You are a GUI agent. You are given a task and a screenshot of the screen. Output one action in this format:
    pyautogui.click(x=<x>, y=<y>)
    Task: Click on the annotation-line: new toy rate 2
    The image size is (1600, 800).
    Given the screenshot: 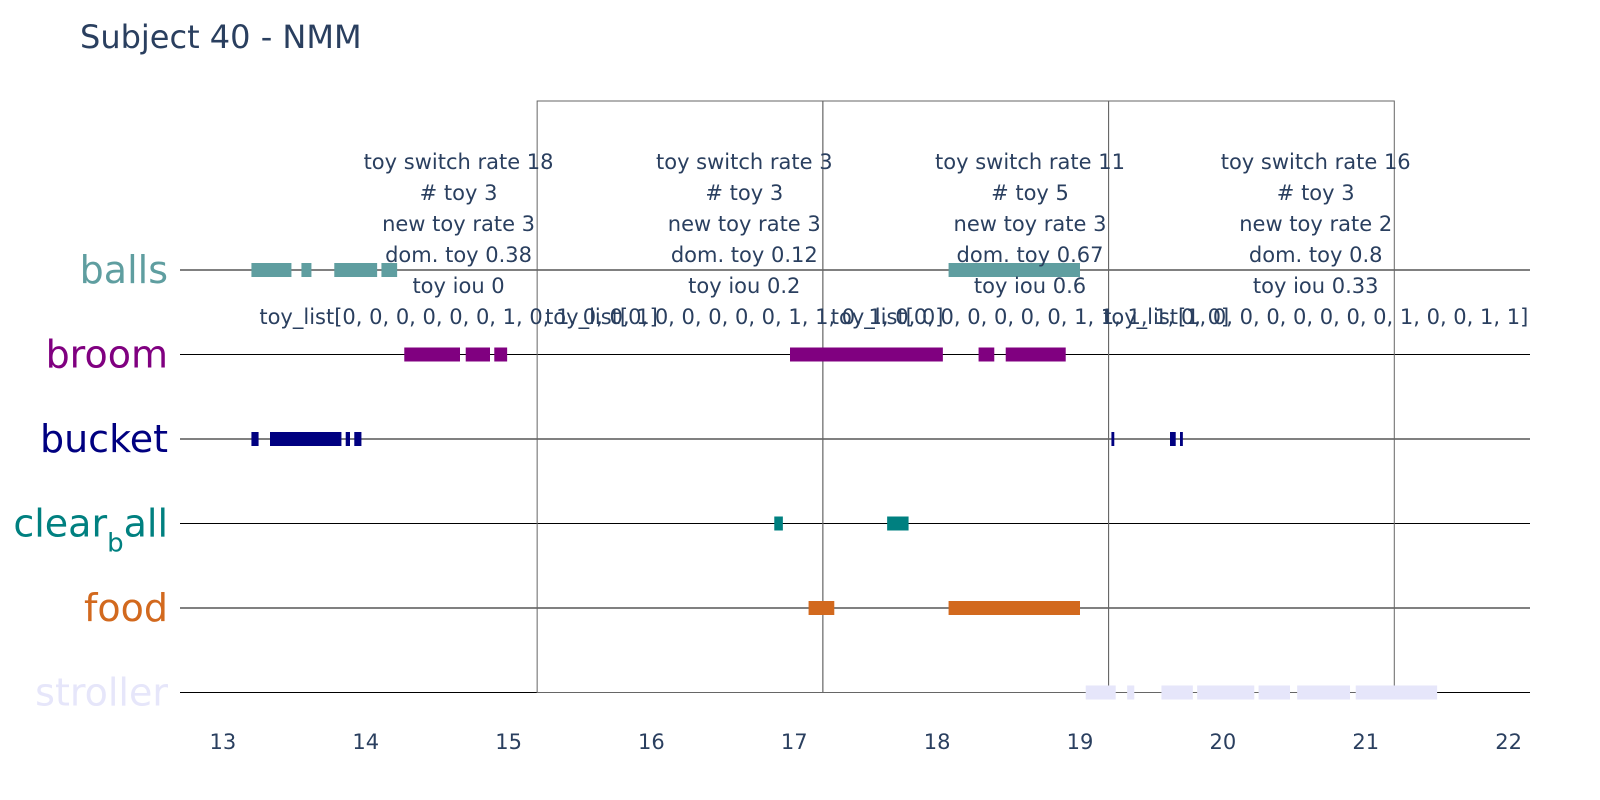 What is the action you would take?
    pyautogui.click(x=1315, y=224)
    